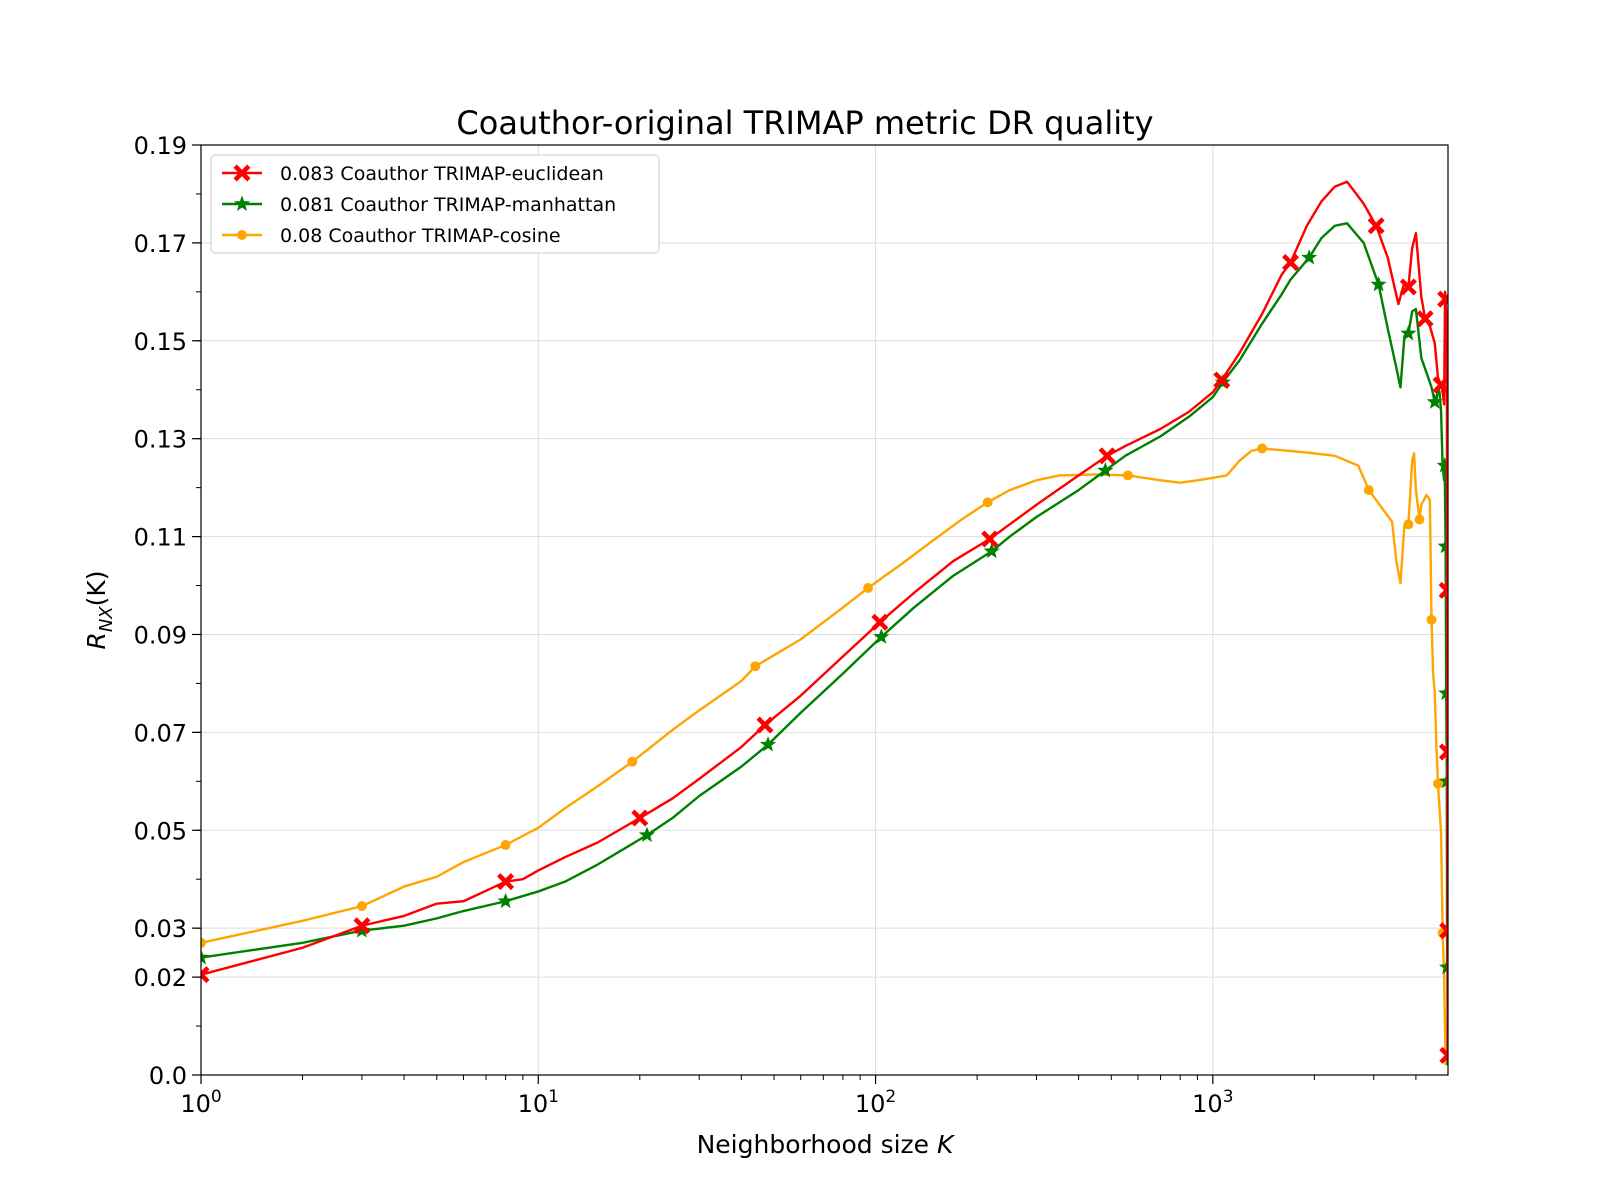 The width and height of the screenshot is (1600, 1200). I want to click on y-tick-label: 0.15, so click(160, 342).